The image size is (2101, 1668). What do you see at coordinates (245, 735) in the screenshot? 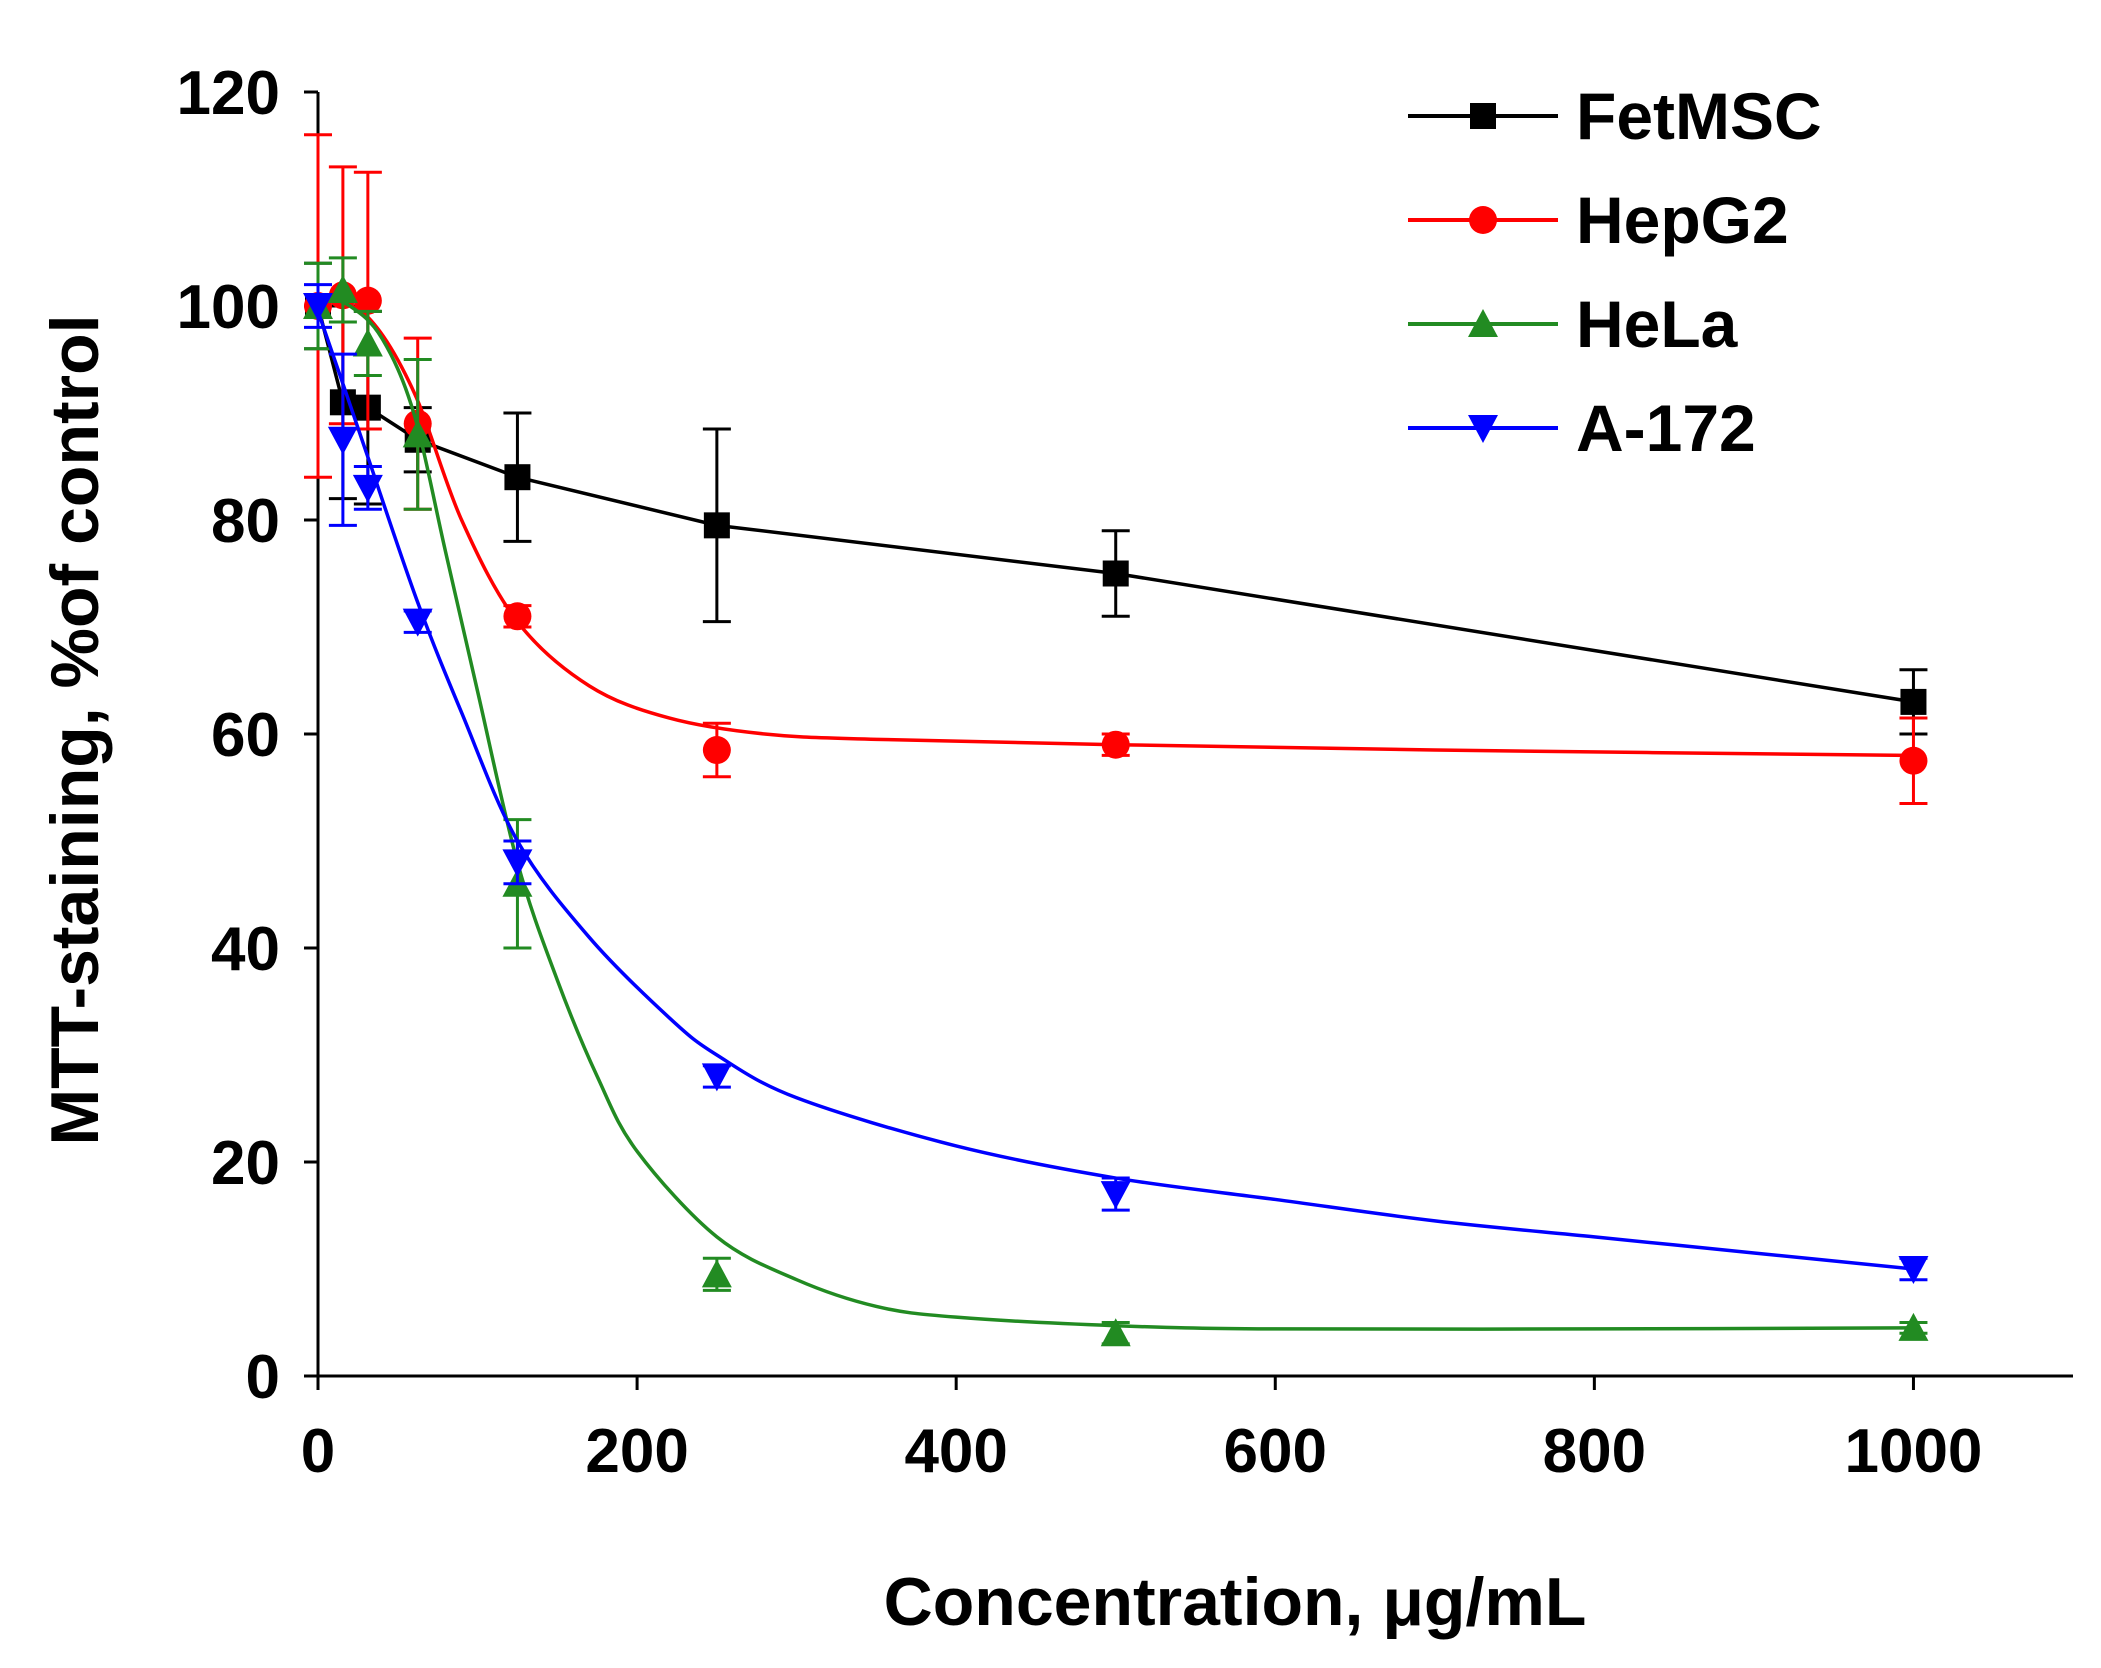
I see `y-tick-label: 60` at bounding box center [245, 735].